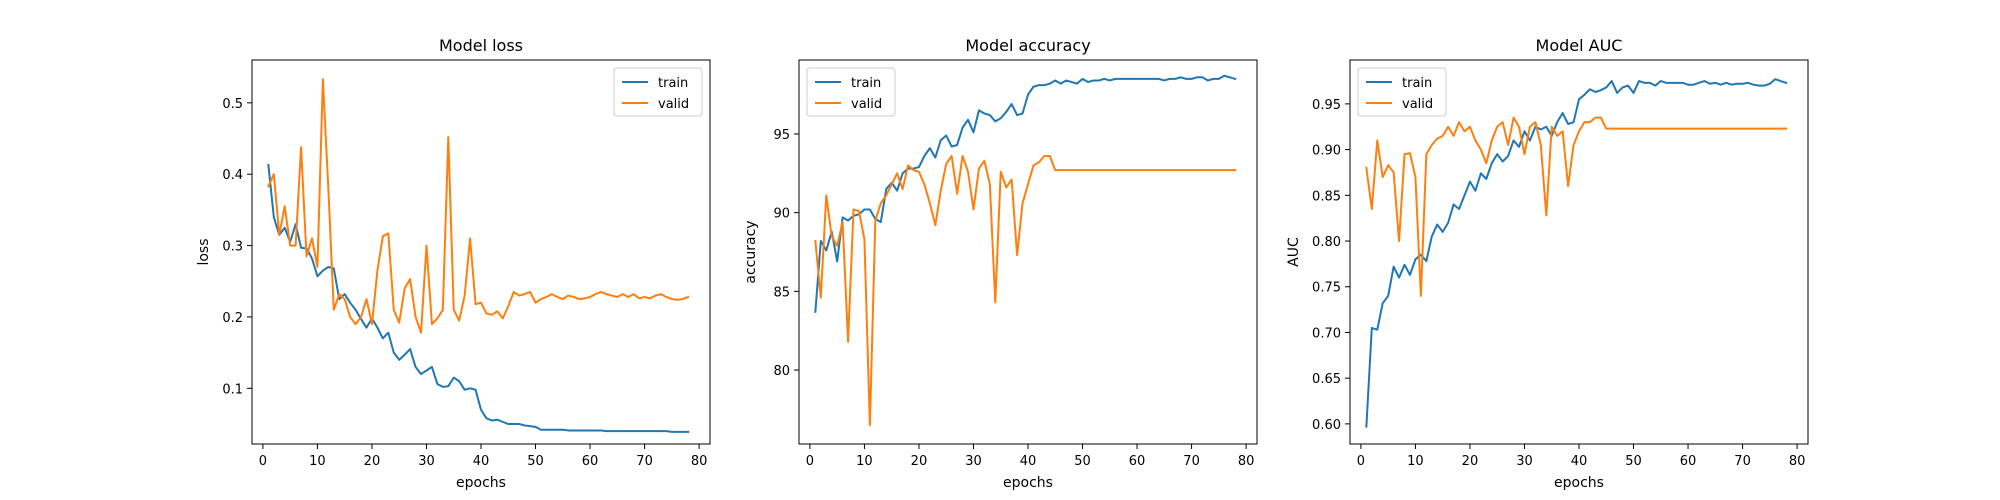 This screenshot has width=2000, height=500. Describe the element at coordinates (232, 389) in the screenshot. I see `y-tick-label: 0.1` at that location.